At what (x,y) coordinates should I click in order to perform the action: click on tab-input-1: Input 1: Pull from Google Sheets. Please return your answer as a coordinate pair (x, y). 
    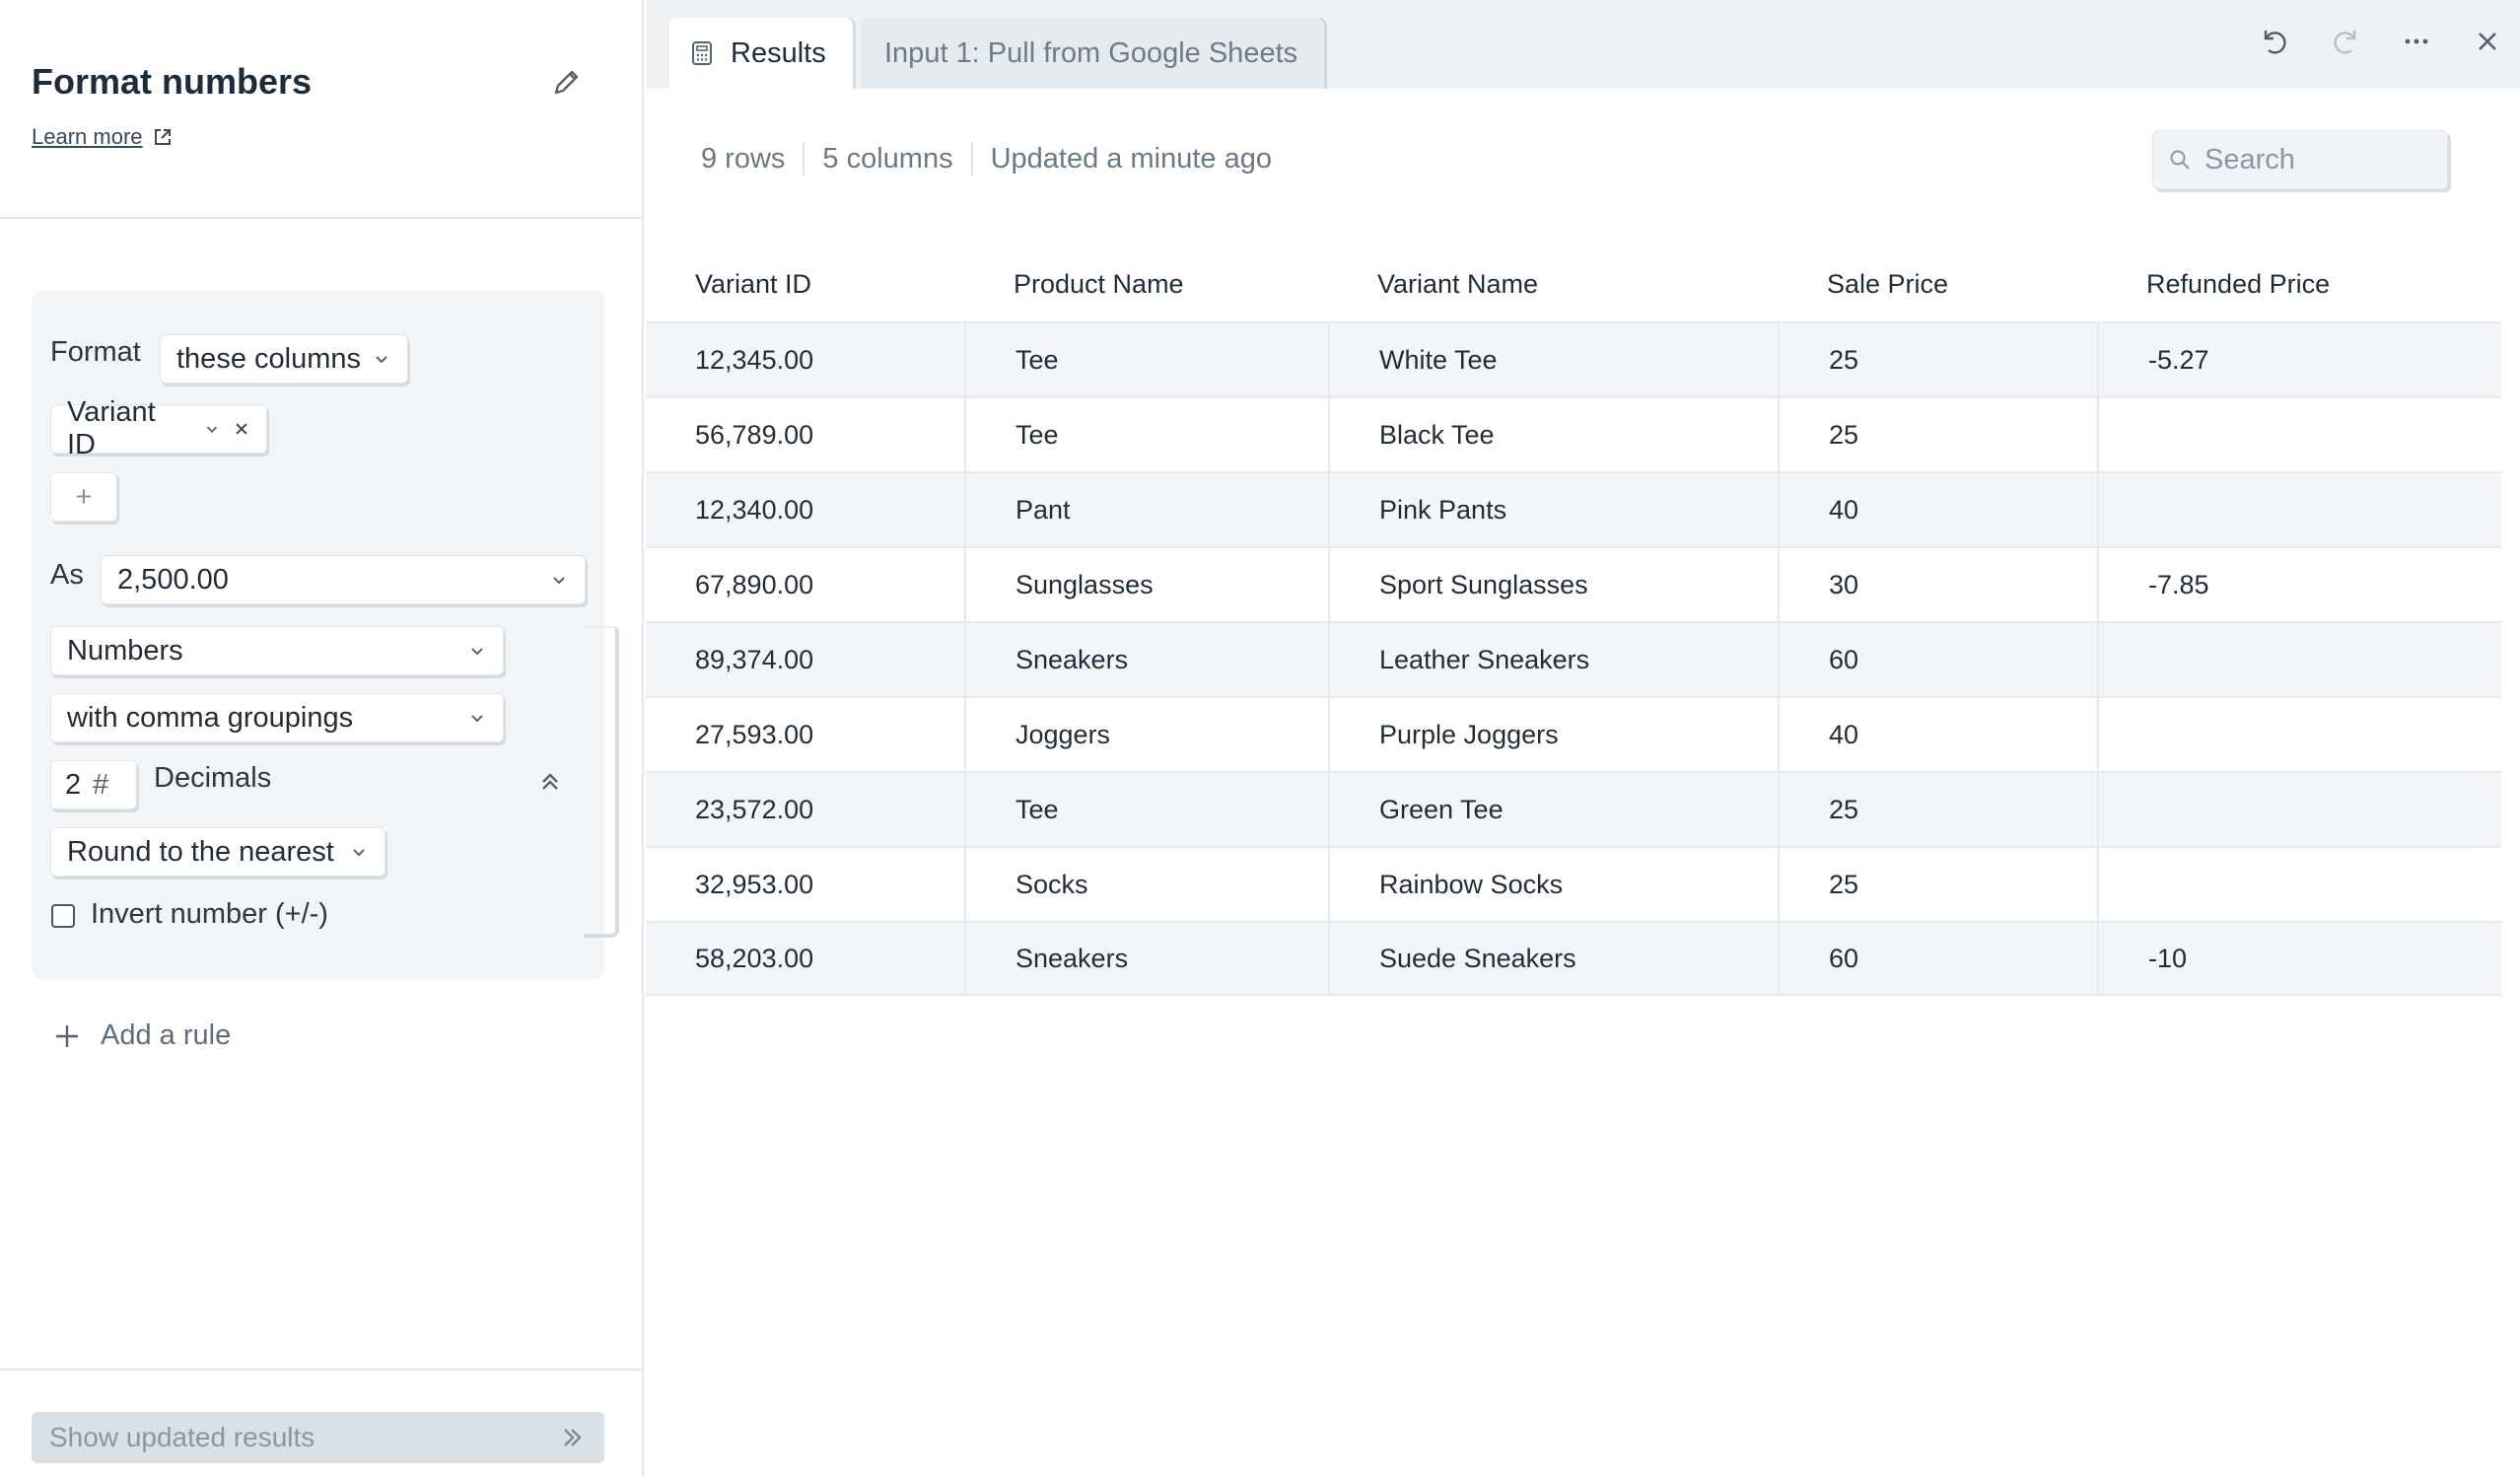
    Looking at the image, I should click on (1092, 54).